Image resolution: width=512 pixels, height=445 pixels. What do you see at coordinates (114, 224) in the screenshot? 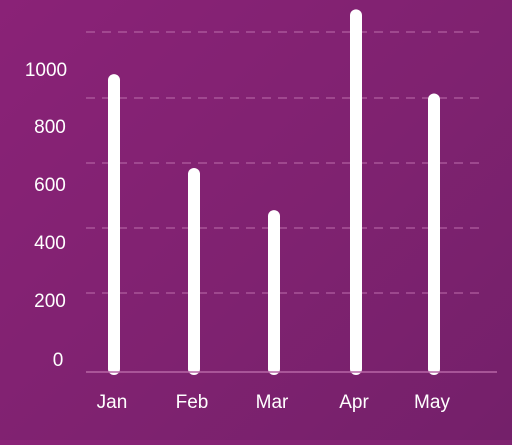
I see `bar-jan` at bounding box center [114, 224].